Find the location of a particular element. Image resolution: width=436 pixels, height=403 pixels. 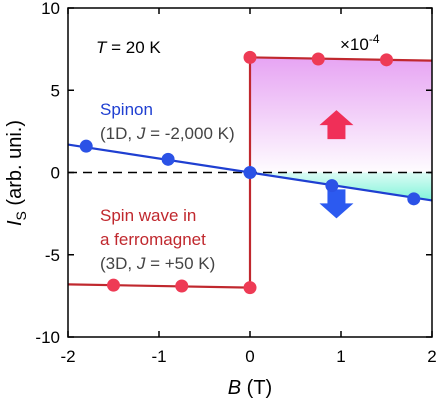

up-arrow-icon is located at coordinates (336, 125).